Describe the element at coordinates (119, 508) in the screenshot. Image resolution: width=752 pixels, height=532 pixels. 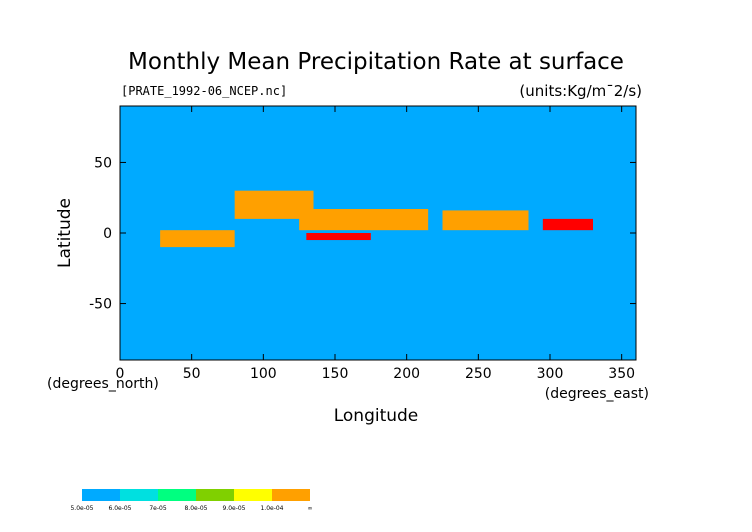
I see `colorbar-label: 6.0e-05` at that location.